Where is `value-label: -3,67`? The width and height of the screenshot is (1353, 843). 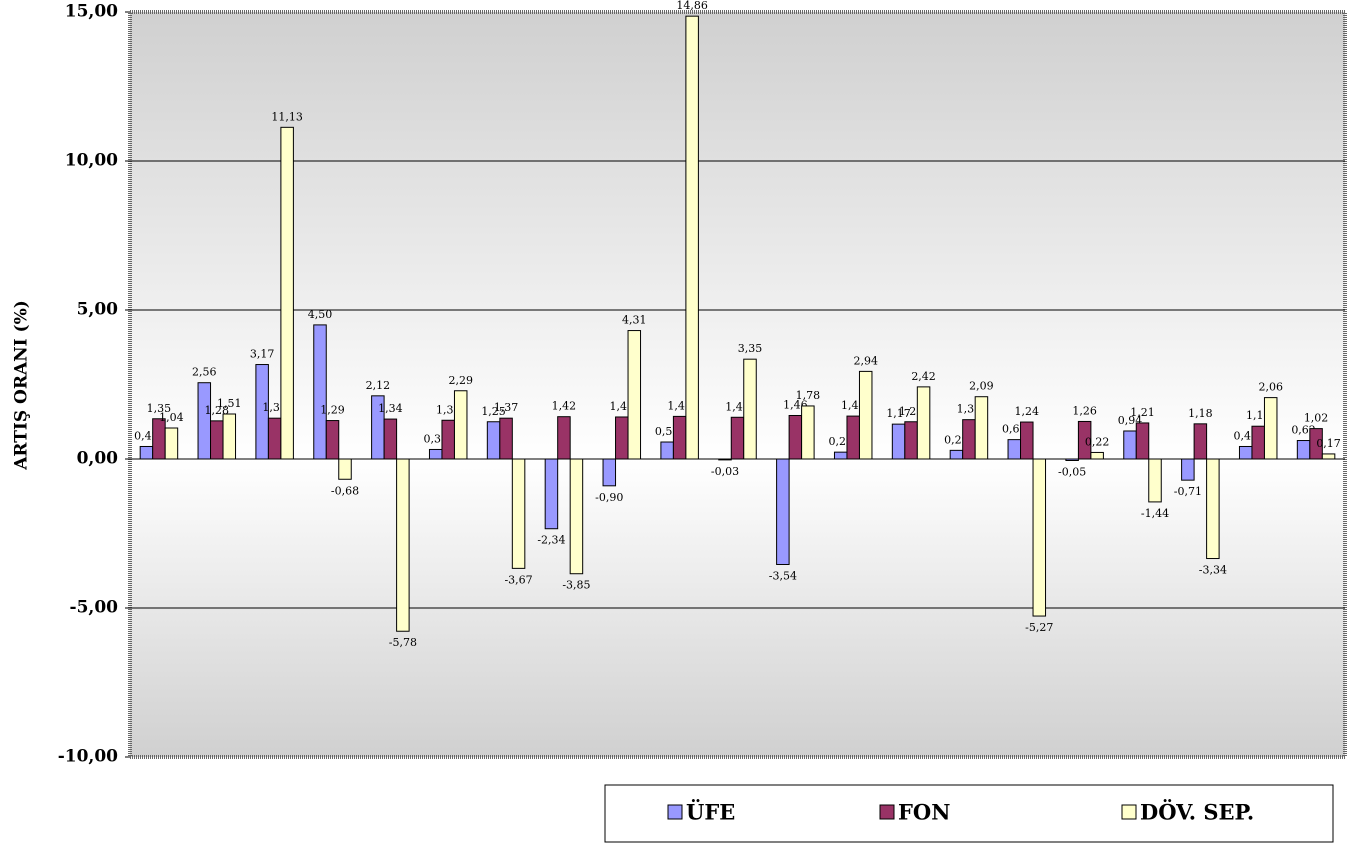
value-label: -3,67 is located at coordinates (518, 579).